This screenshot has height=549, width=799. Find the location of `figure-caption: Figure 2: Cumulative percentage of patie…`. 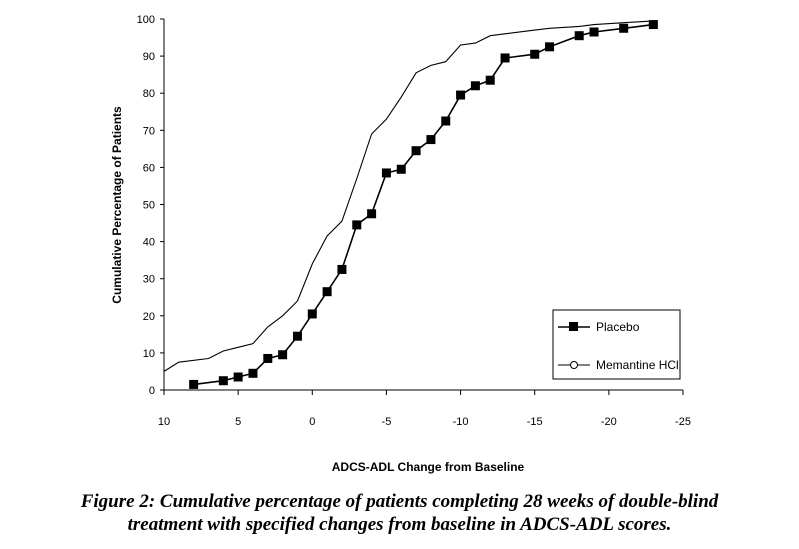

figure-caption: Figure 2: Cumulative percentage of patie… is located at coordinates (399, 513).